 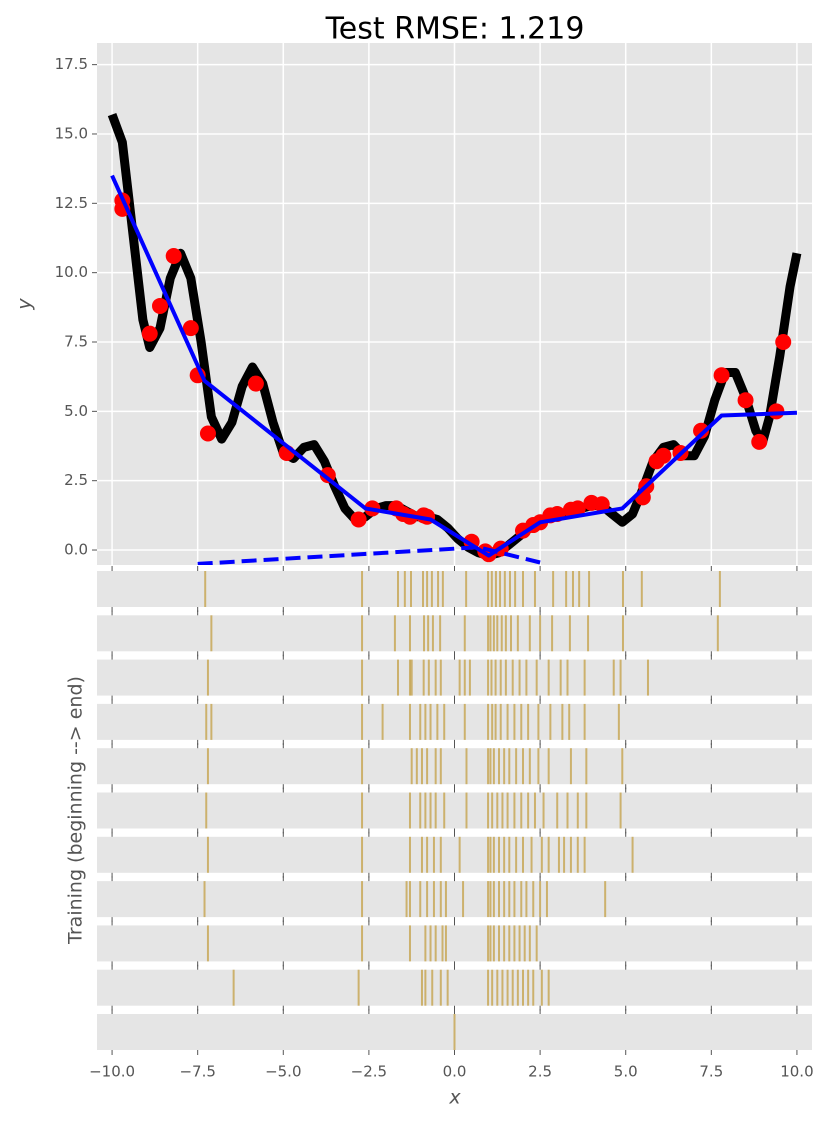 What do you see at coordinates (369, 555) in the screenshot?
I see `dashed-line` at bounding box center [369, 555].